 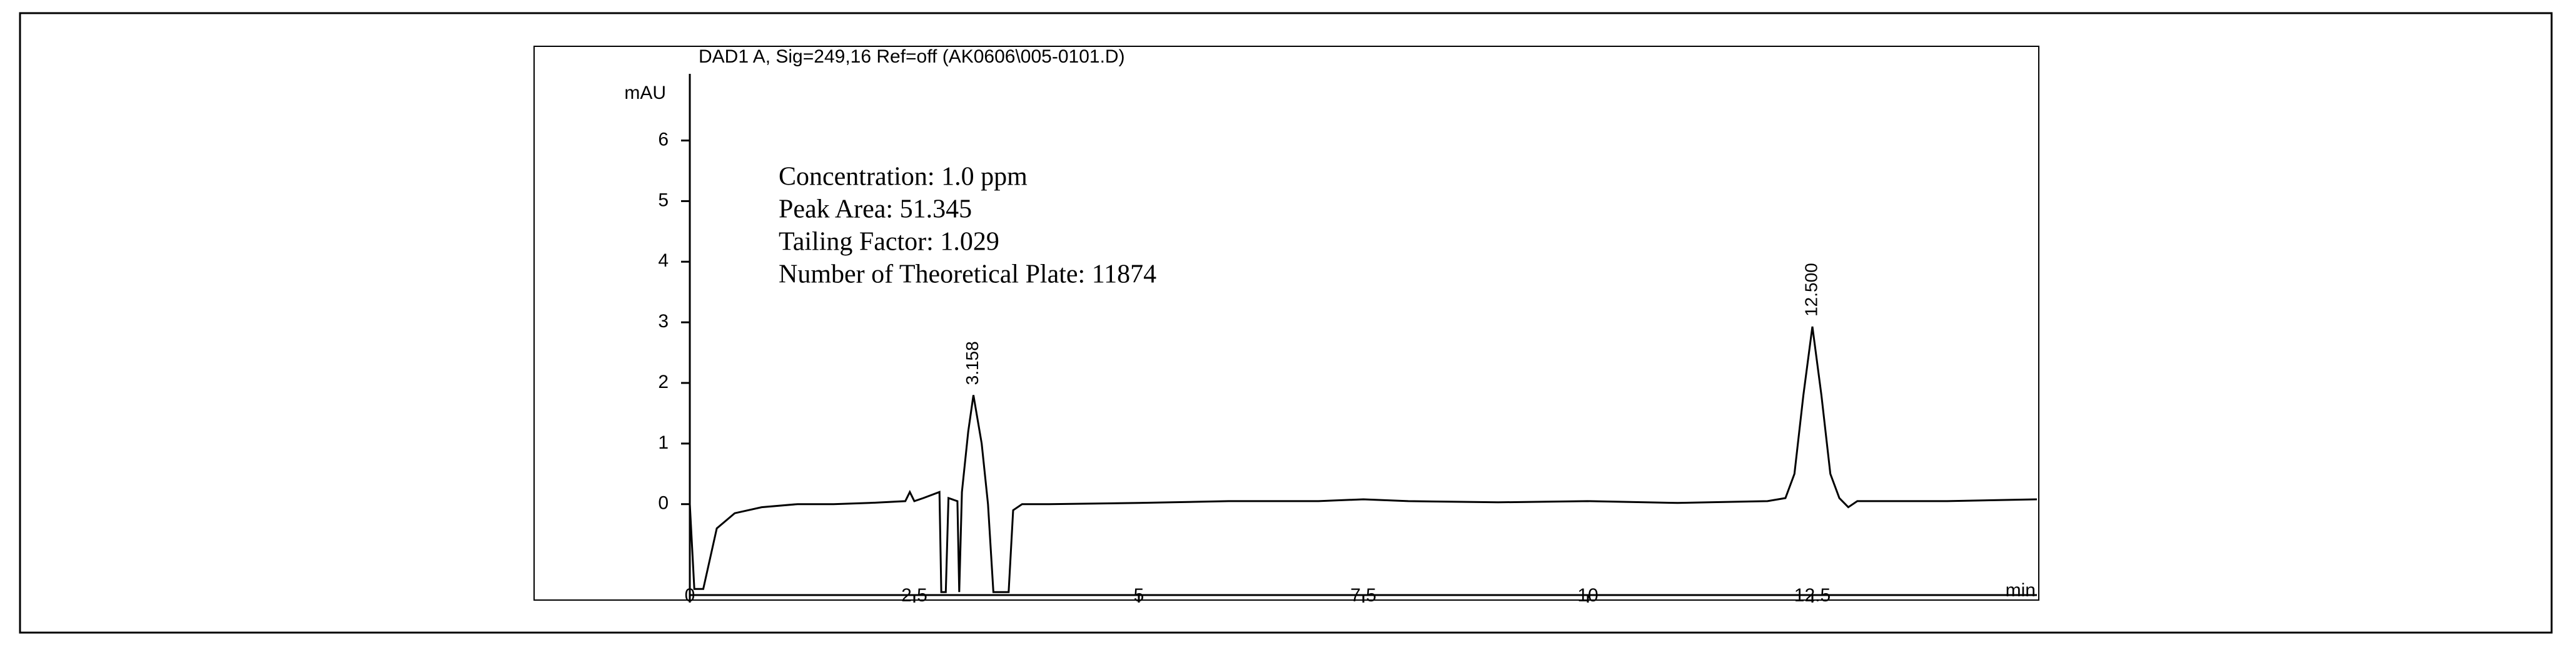 What do you see at coordinates (664, 504) in the screenshot?
I see `y-tick-label: 0` at bounding box center [664, 504].